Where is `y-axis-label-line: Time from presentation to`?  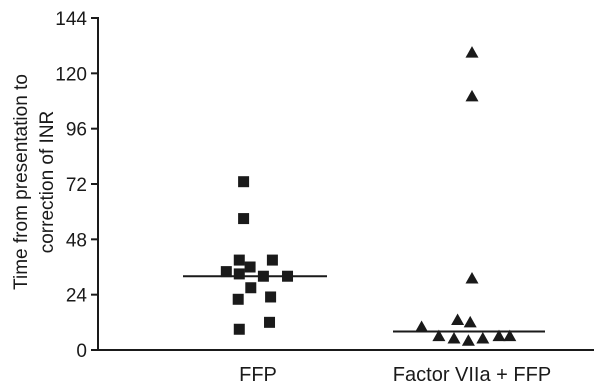 y-axis-label-line: Time from presentation to is located at coordinates (21, 182).